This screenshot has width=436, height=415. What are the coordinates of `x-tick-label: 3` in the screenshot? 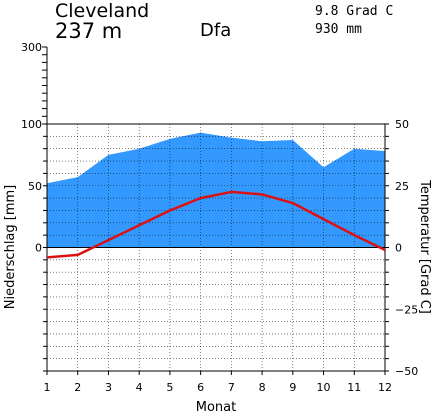 It's located at (108, 387).